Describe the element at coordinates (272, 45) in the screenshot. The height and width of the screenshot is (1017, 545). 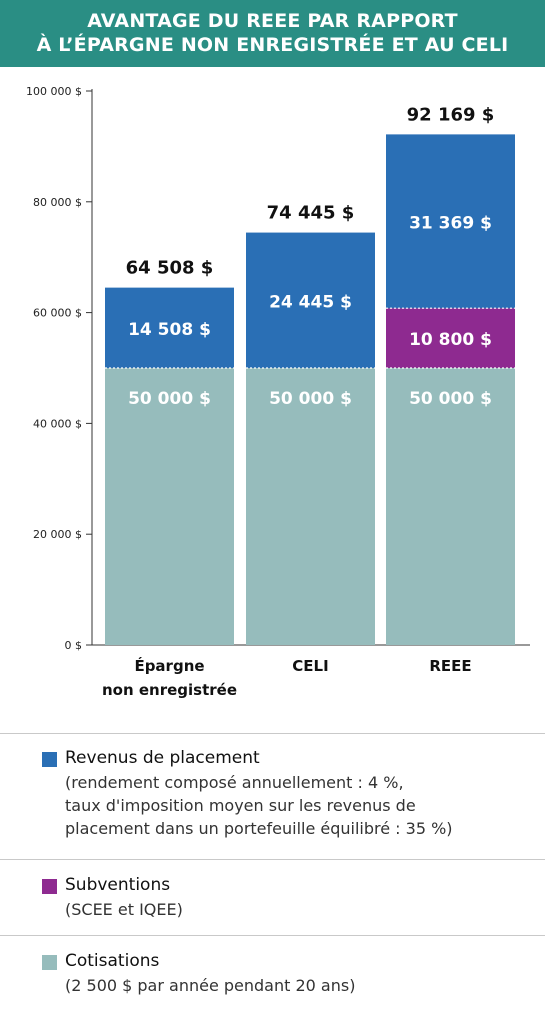
I see `chart-title-line-2: À L’ÉPARGNE NON ENREGISTRÉE ET AU CELI` at that location.